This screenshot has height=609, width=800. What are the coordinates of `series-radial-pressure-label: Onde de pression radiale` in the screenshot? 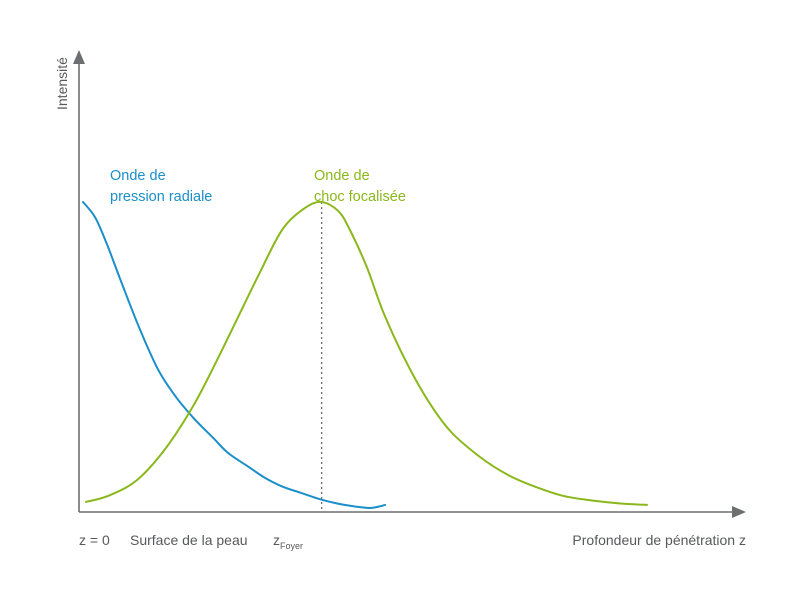 It's located at (161, 186).